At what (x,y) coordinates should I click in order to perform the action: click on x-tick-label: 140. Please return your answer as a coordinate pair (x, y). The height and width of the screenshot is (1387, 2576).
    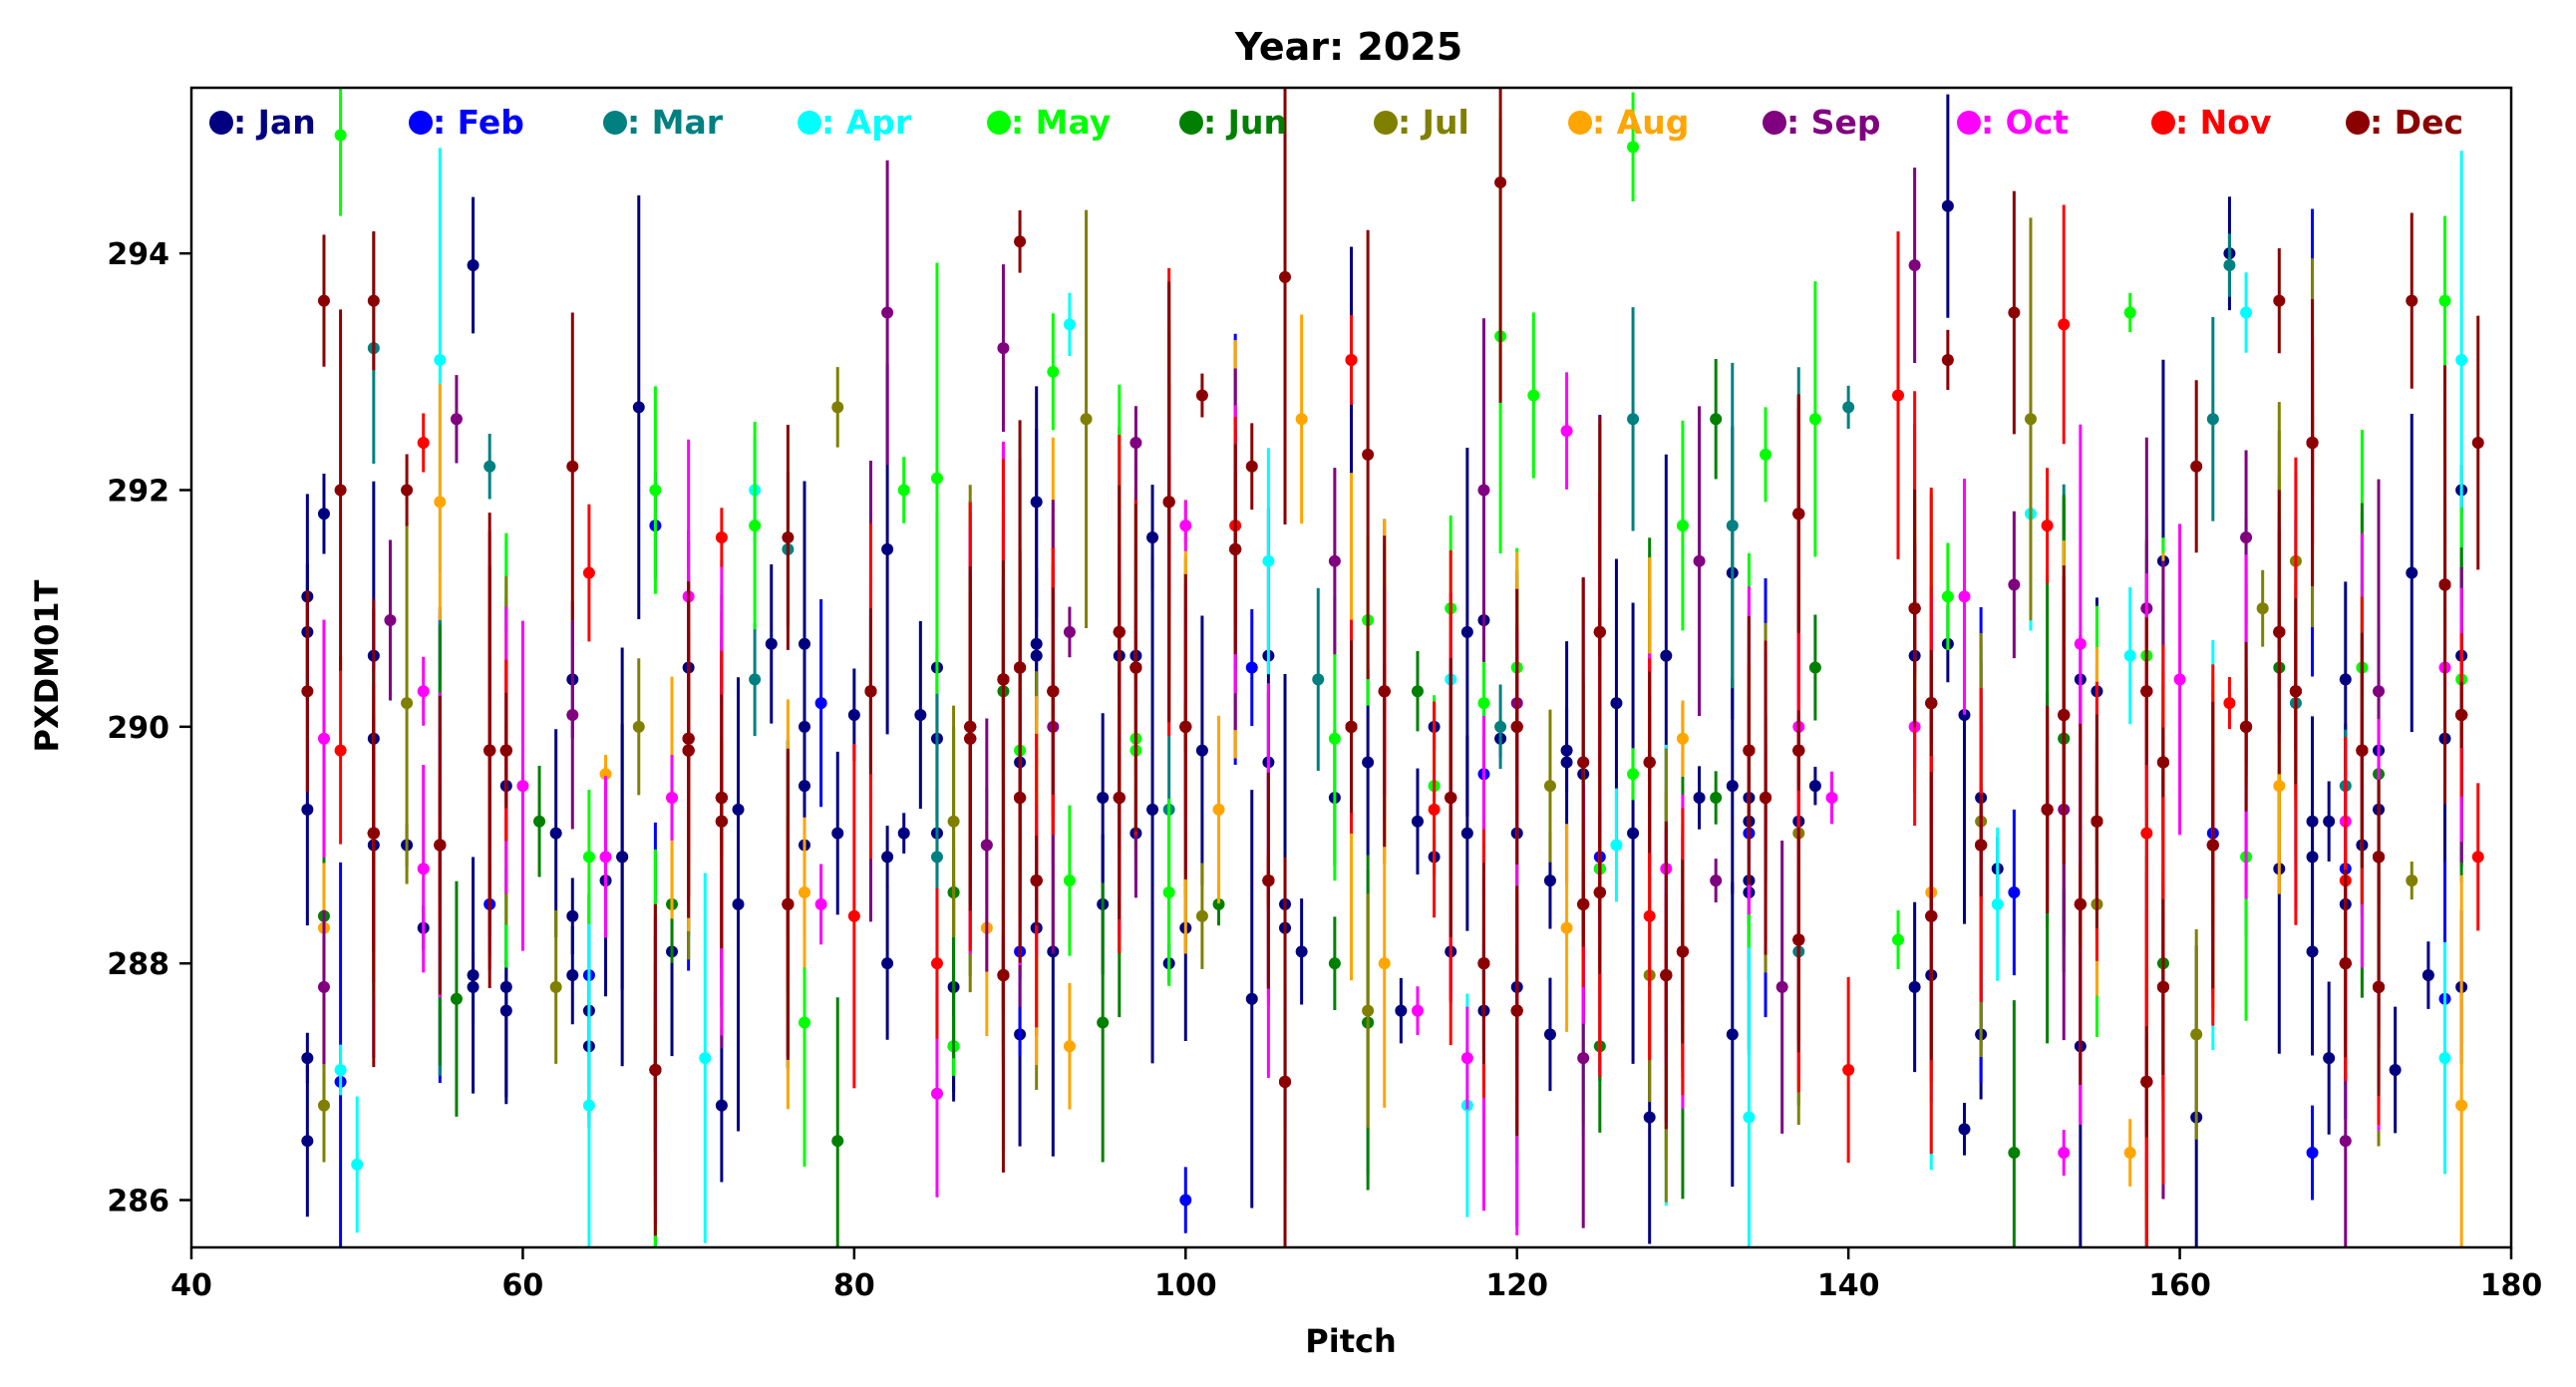
    Looking at the image, I should click on (1848, 1285).